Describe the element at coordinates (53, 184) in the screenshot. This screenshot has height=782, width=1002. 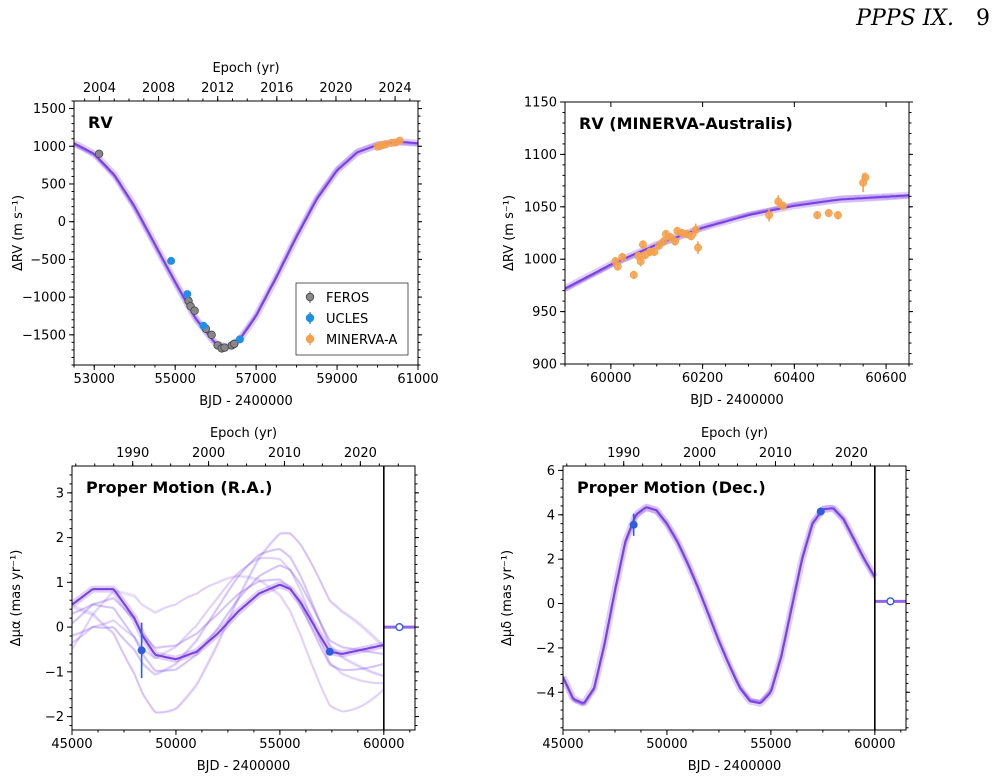
I see `y-tick-label: 500` at that location.